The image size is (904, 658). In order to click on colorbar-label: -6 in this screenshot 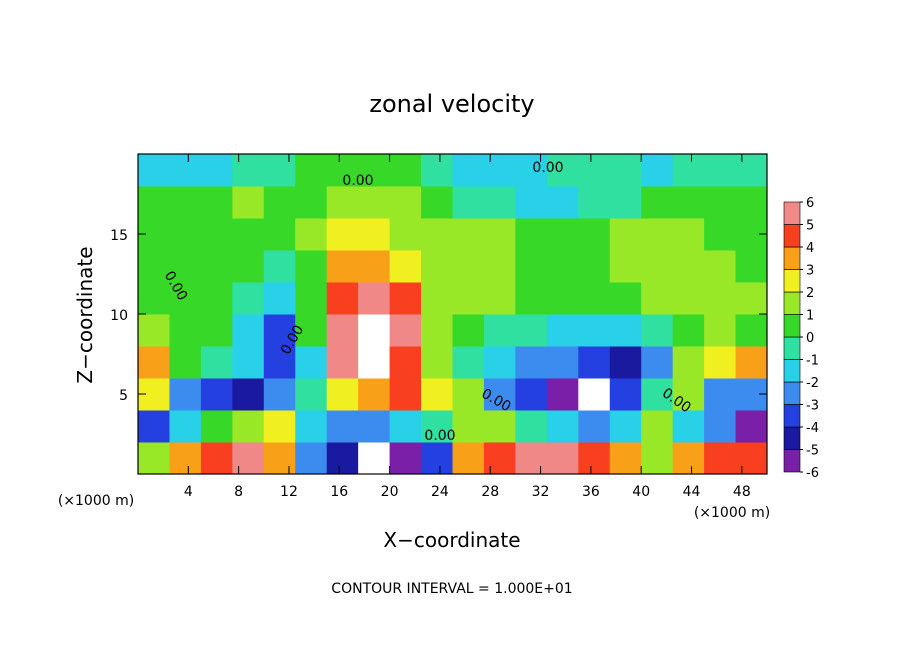, I will do `click(812, 473)`.